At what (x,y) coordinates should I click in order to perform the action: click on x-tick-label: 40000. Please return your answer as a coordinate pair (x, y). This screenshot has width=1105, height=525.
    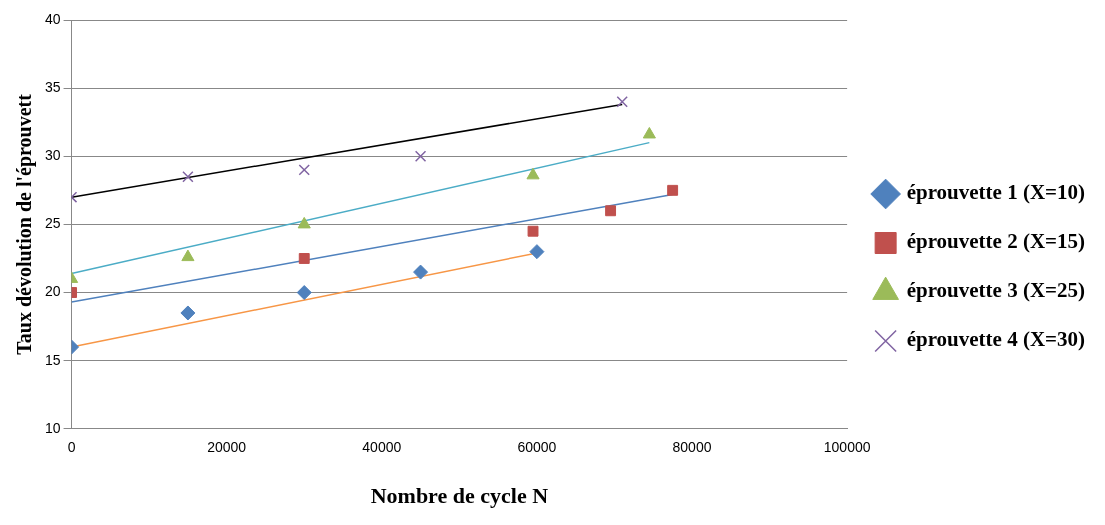
    Looking at the image, I should click on (382, 447).